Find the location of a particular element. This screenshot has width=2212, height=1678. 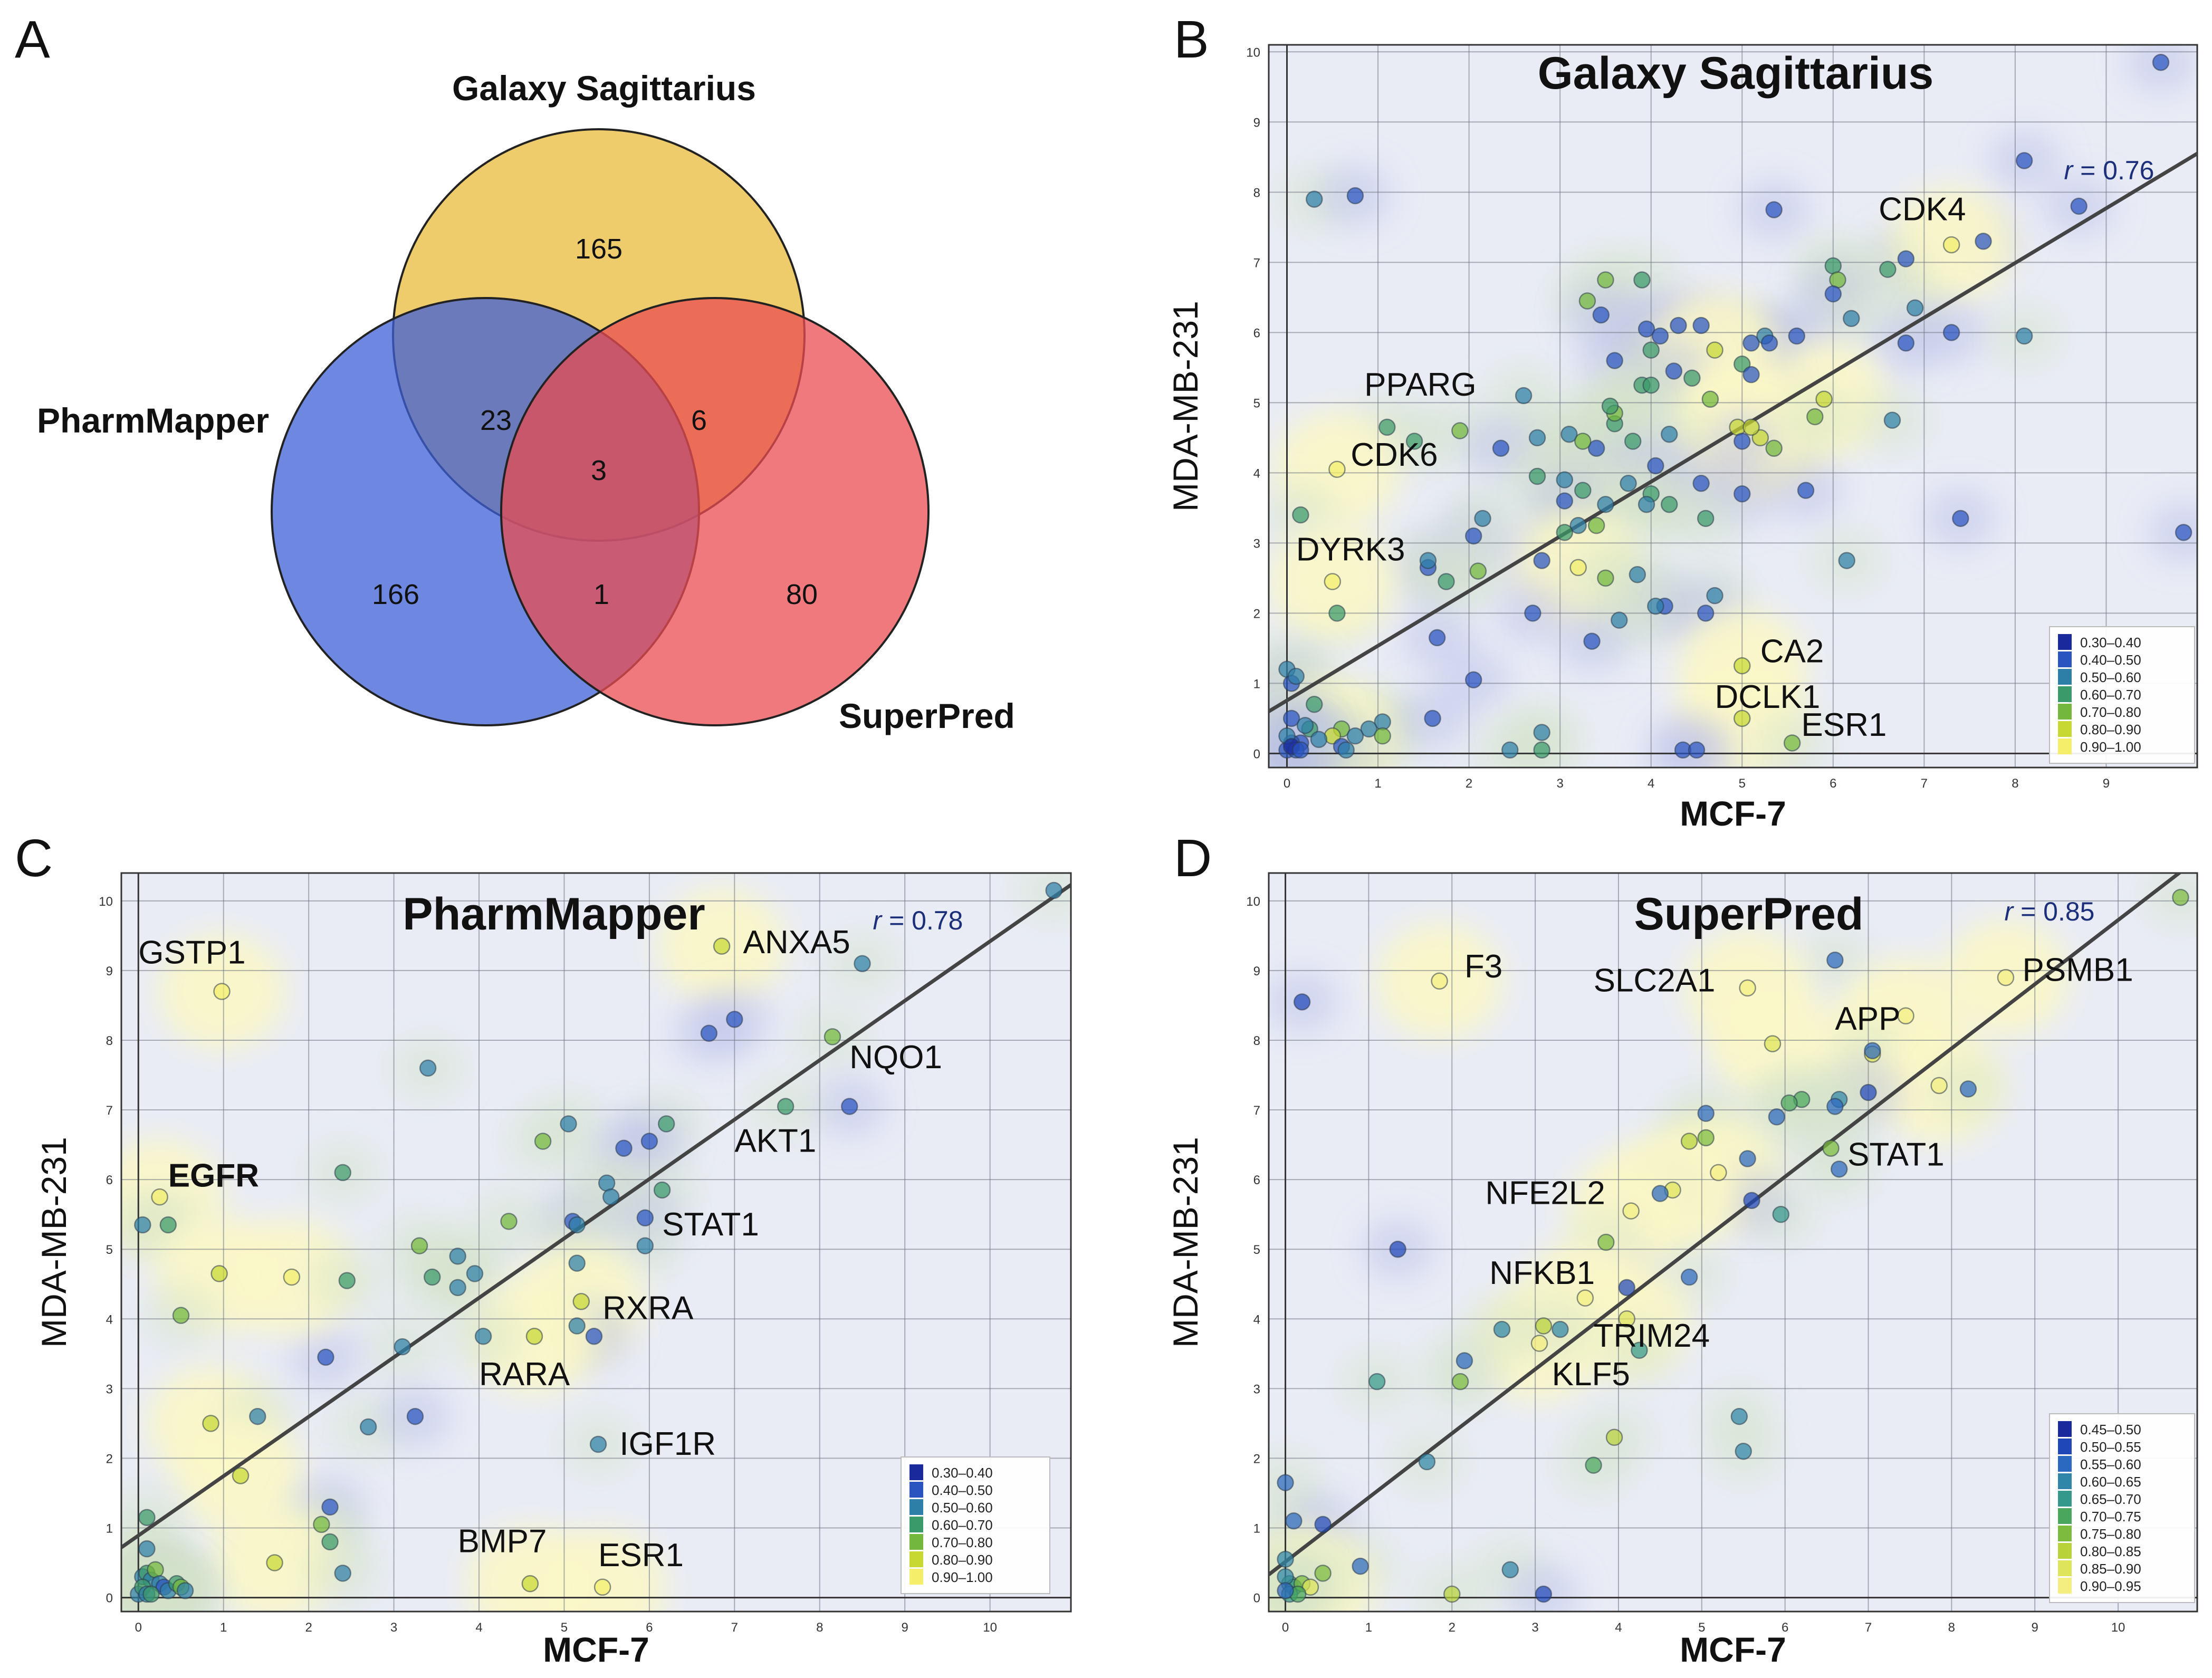

legend-label: 0.80–0.90 is located at coordinates (962, 1560).